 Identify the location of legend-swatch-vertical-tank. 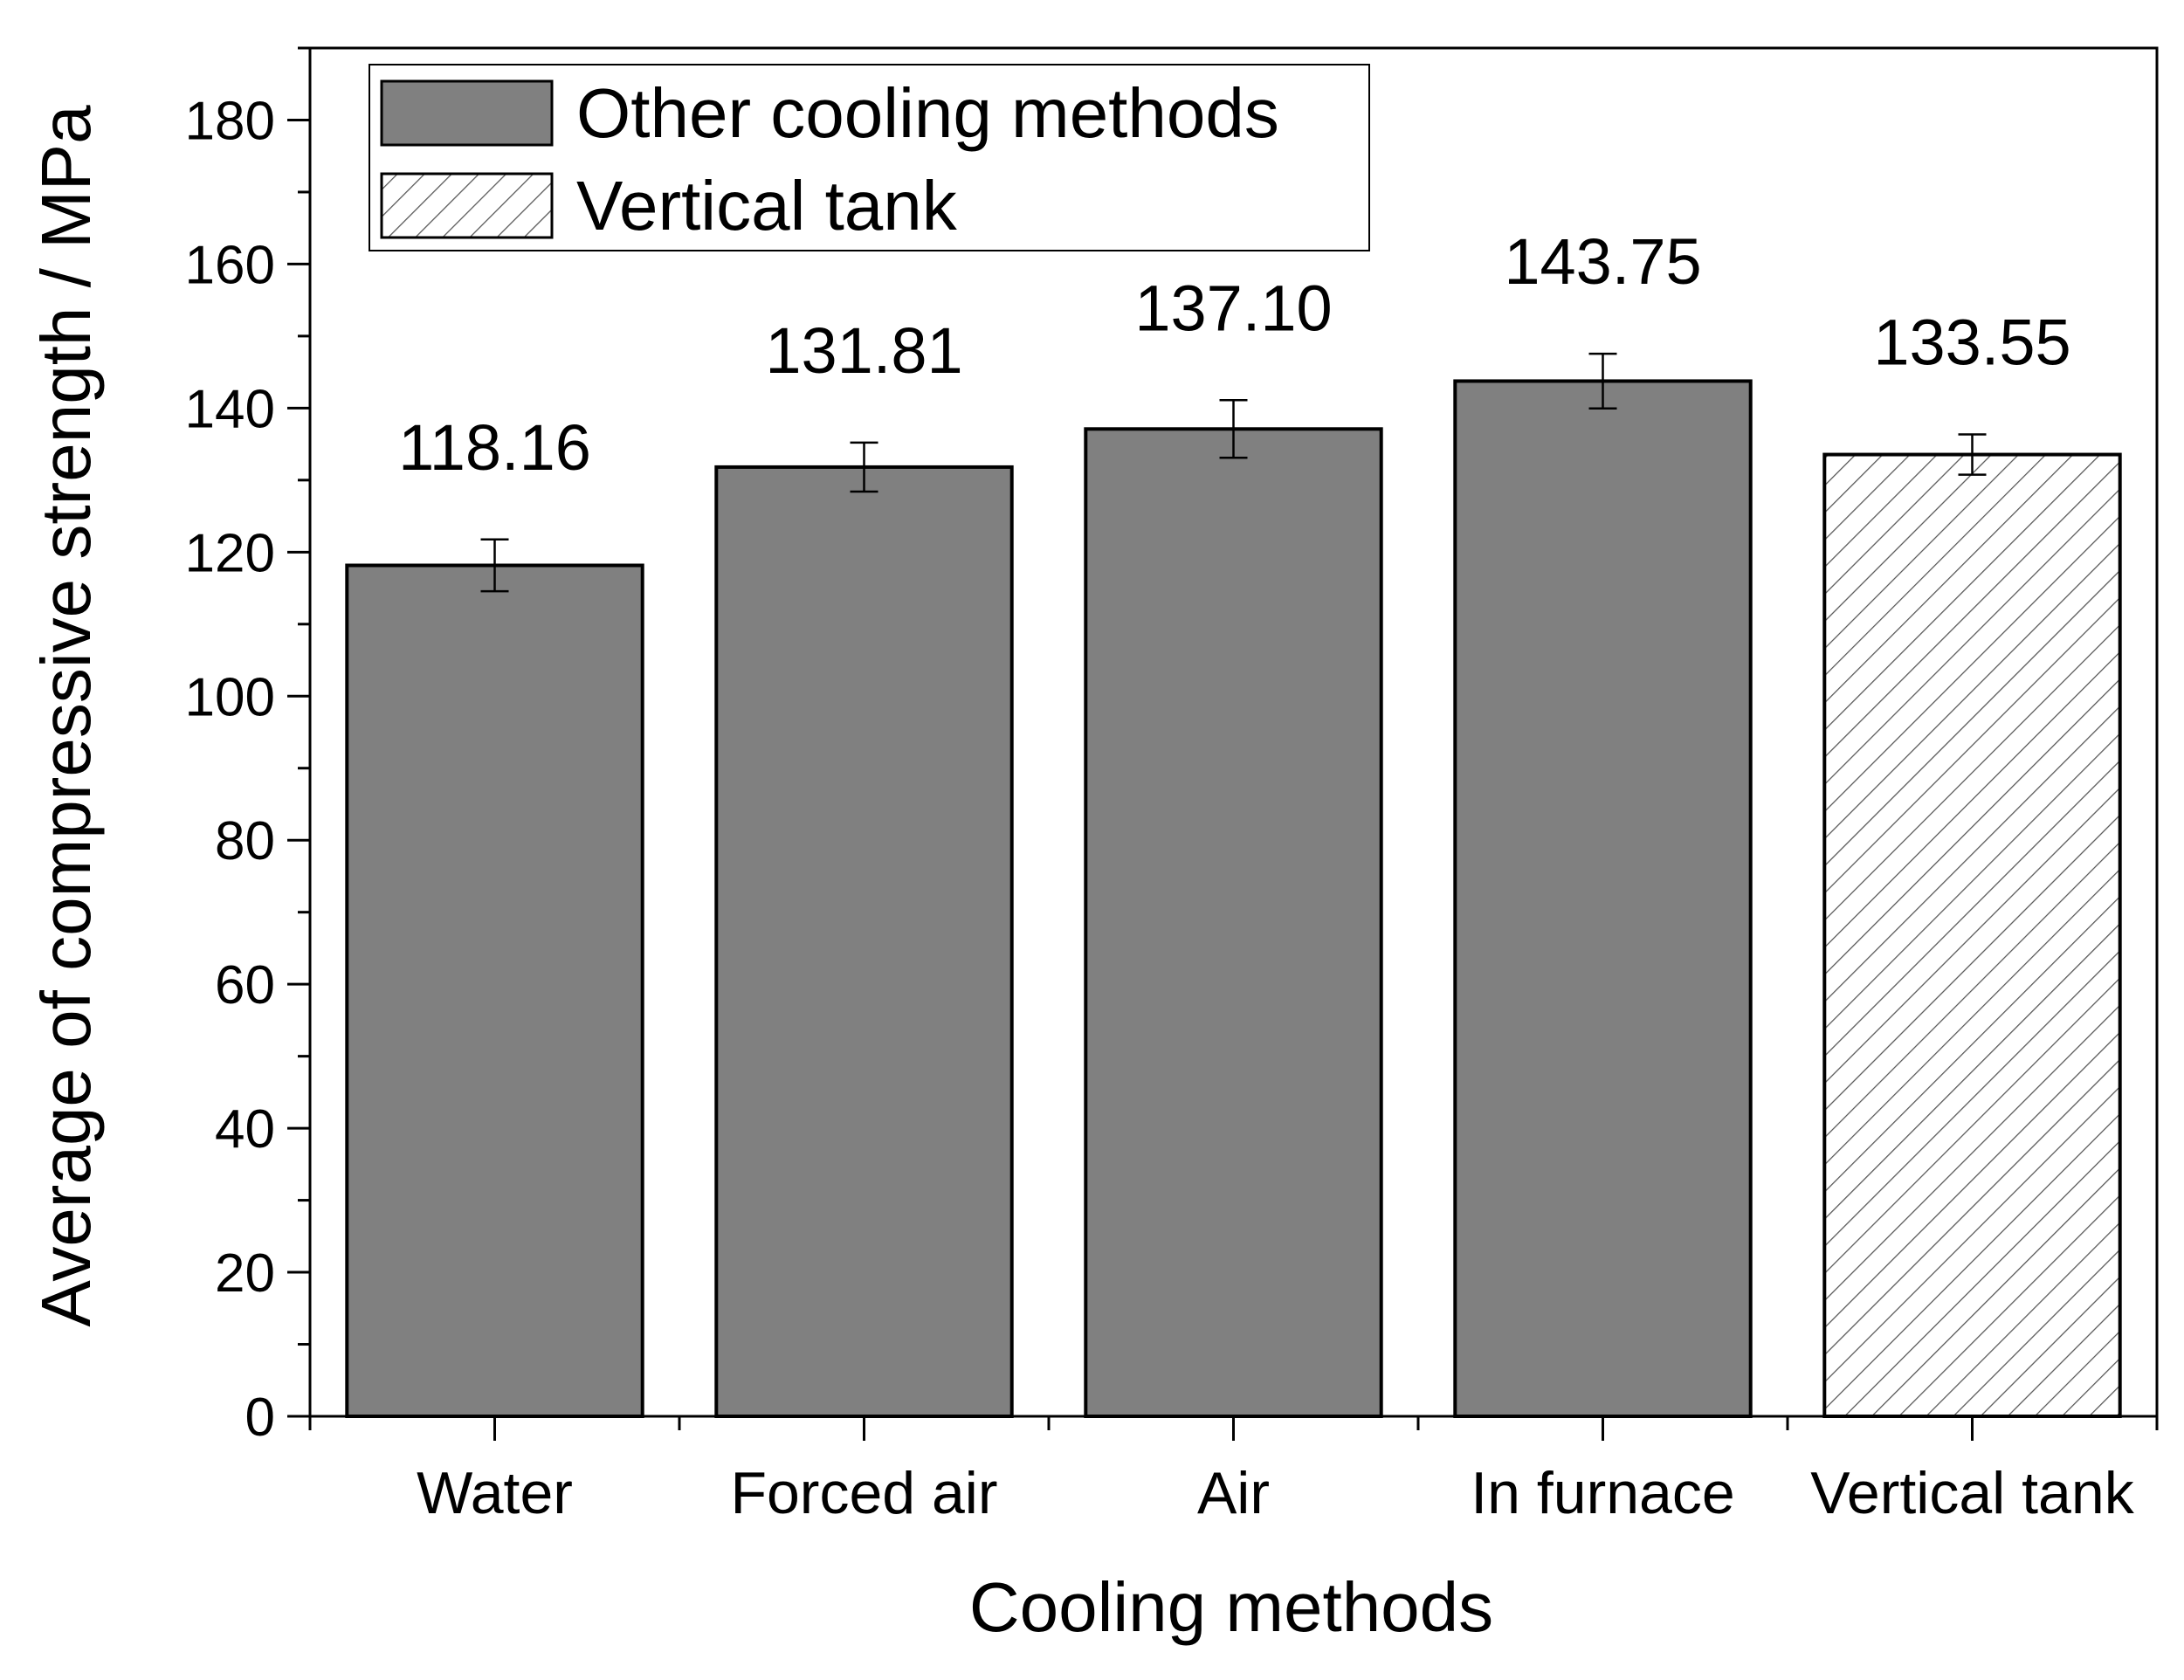
(467, 205).